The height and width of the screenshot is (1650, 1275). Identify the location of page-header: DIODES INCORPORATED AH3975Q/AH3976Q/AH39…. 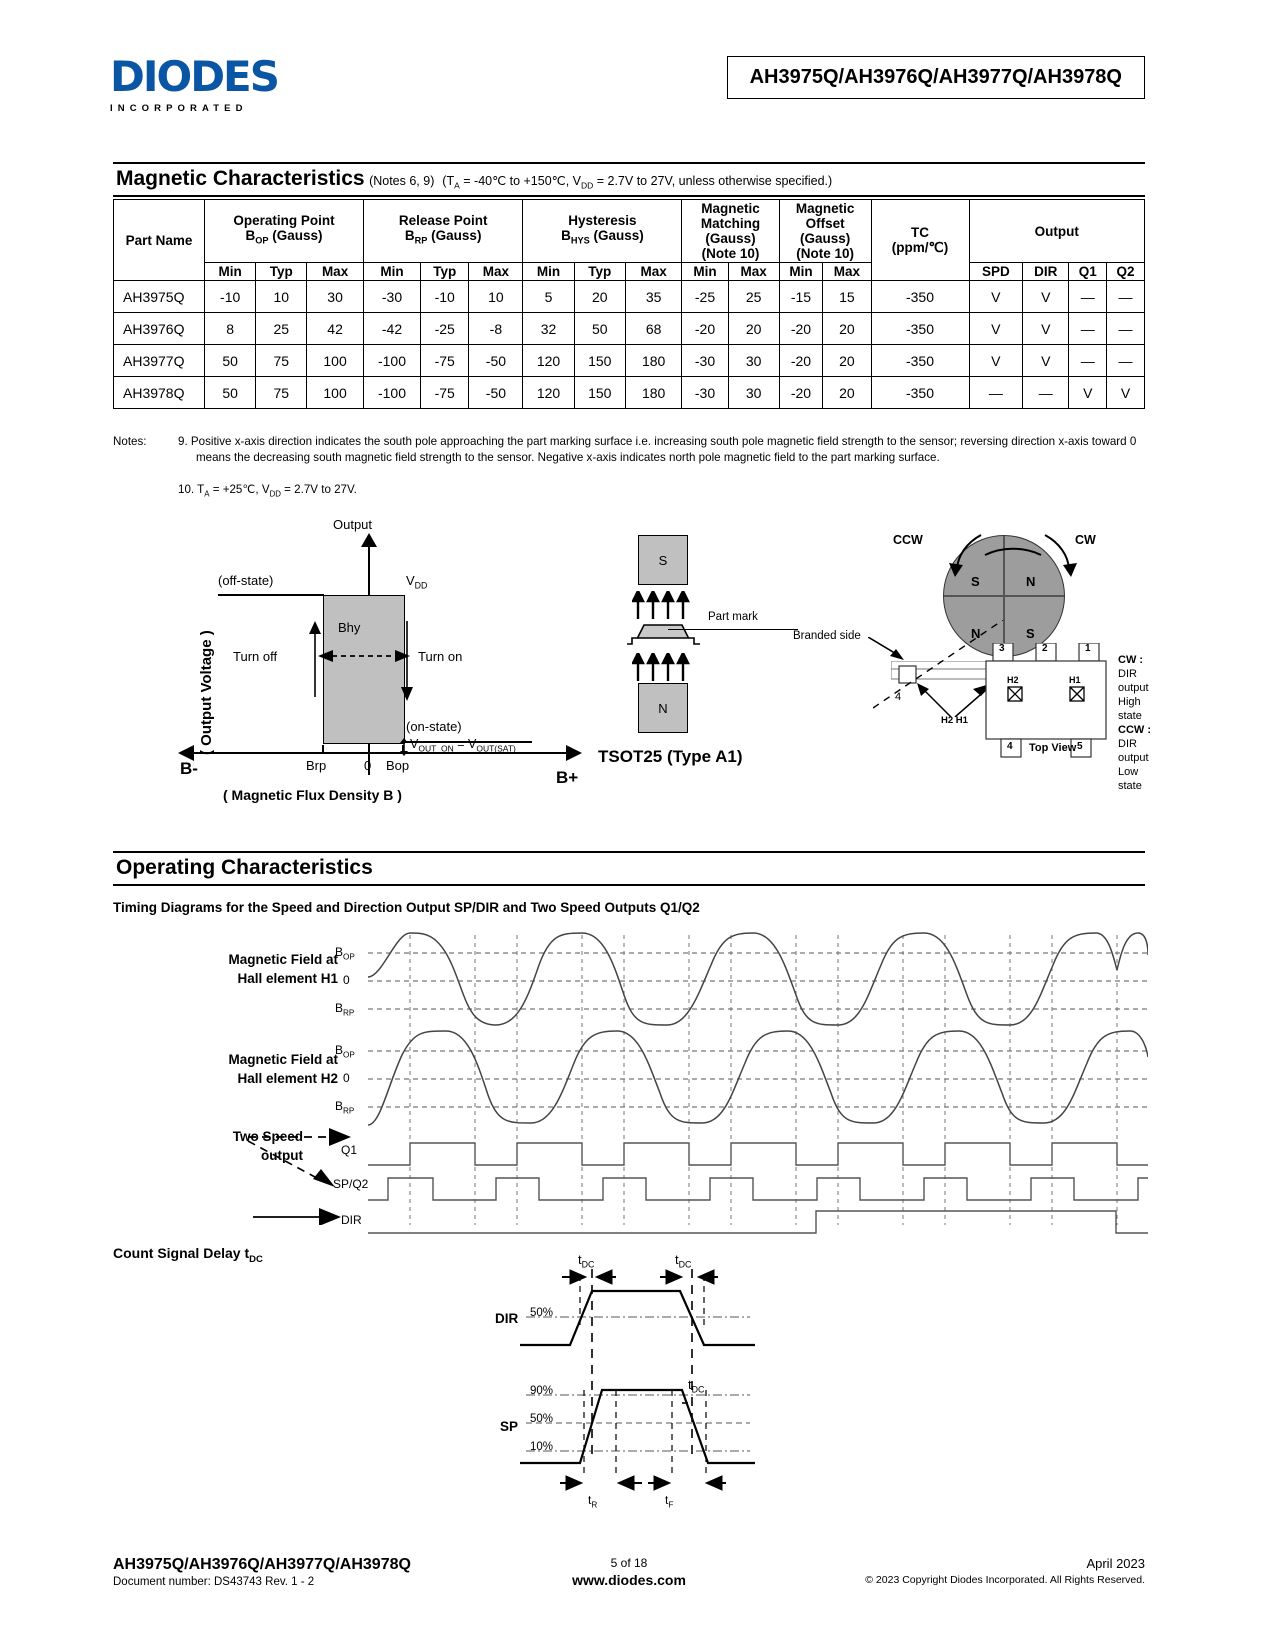
(627, 90).